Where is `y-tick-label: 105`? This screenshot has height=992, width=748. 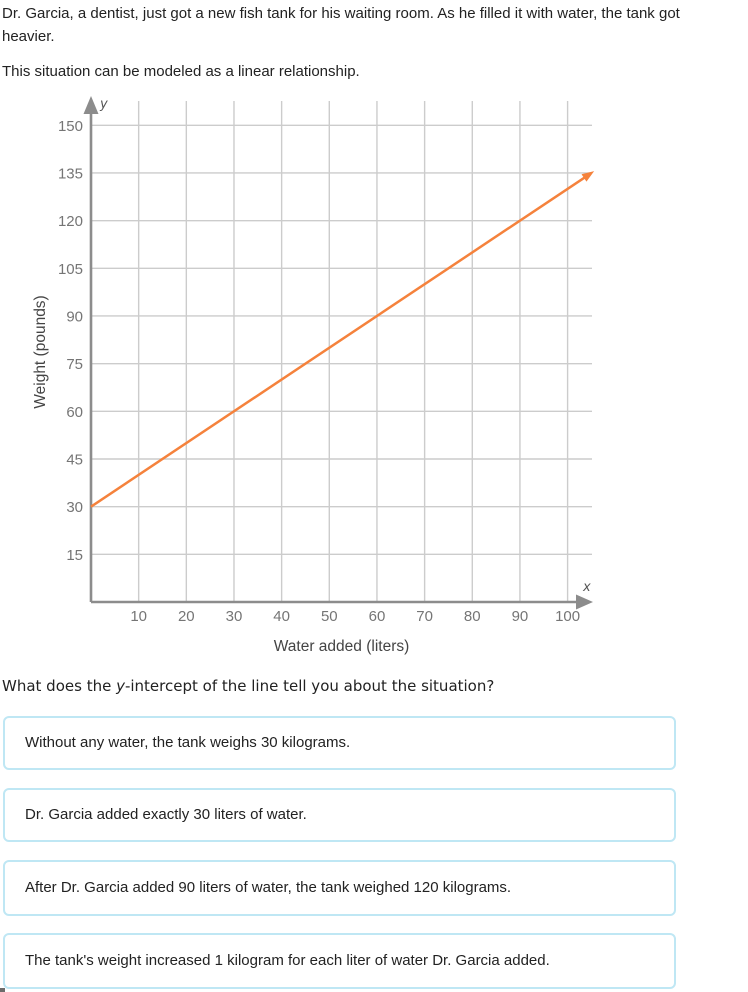
y-tick-label: 105 is located at coordinates (70, 269).